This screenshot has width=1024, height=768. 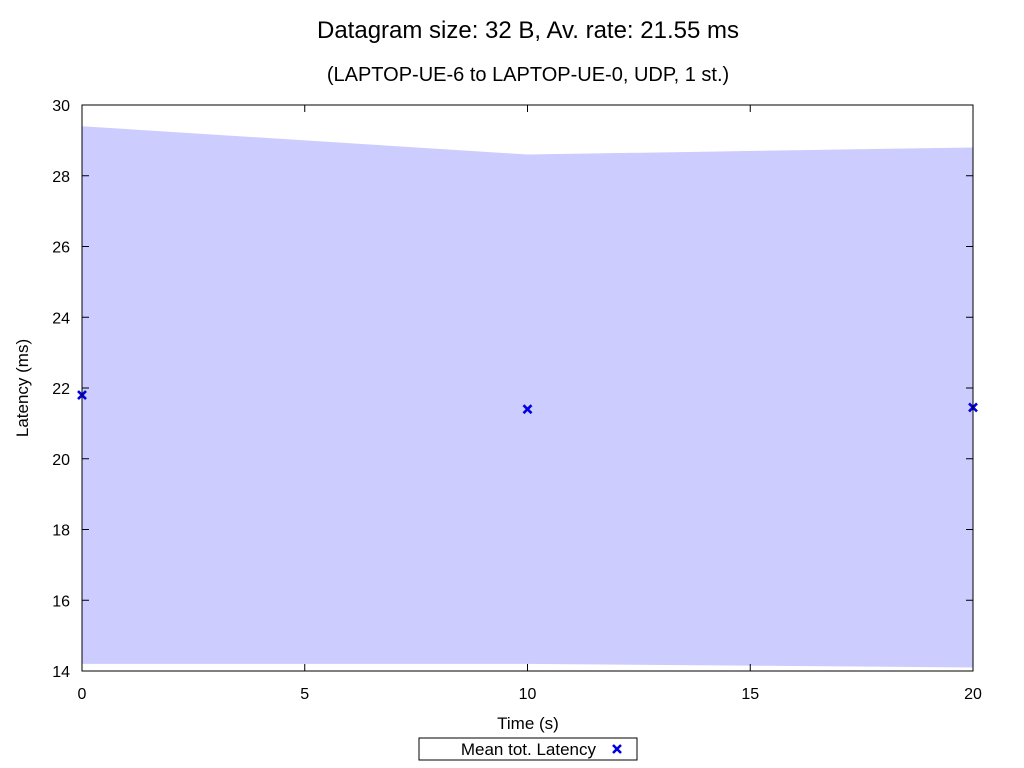 What do you see at coordinates (61, 248) in the screenshot?
I see `y-tick-label: 26` at bounding box center [61, 248].